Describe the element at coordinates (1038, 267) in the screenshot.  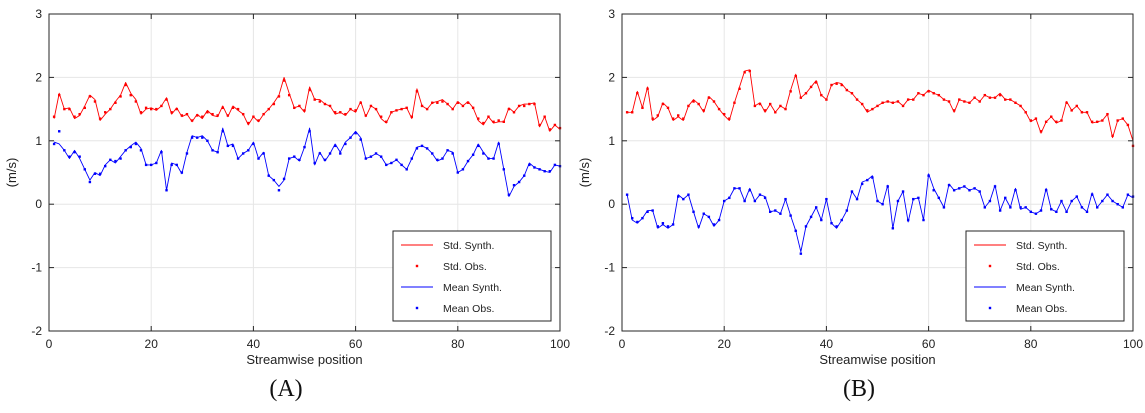
I see `legend-label: Std. Obs.` at that location.